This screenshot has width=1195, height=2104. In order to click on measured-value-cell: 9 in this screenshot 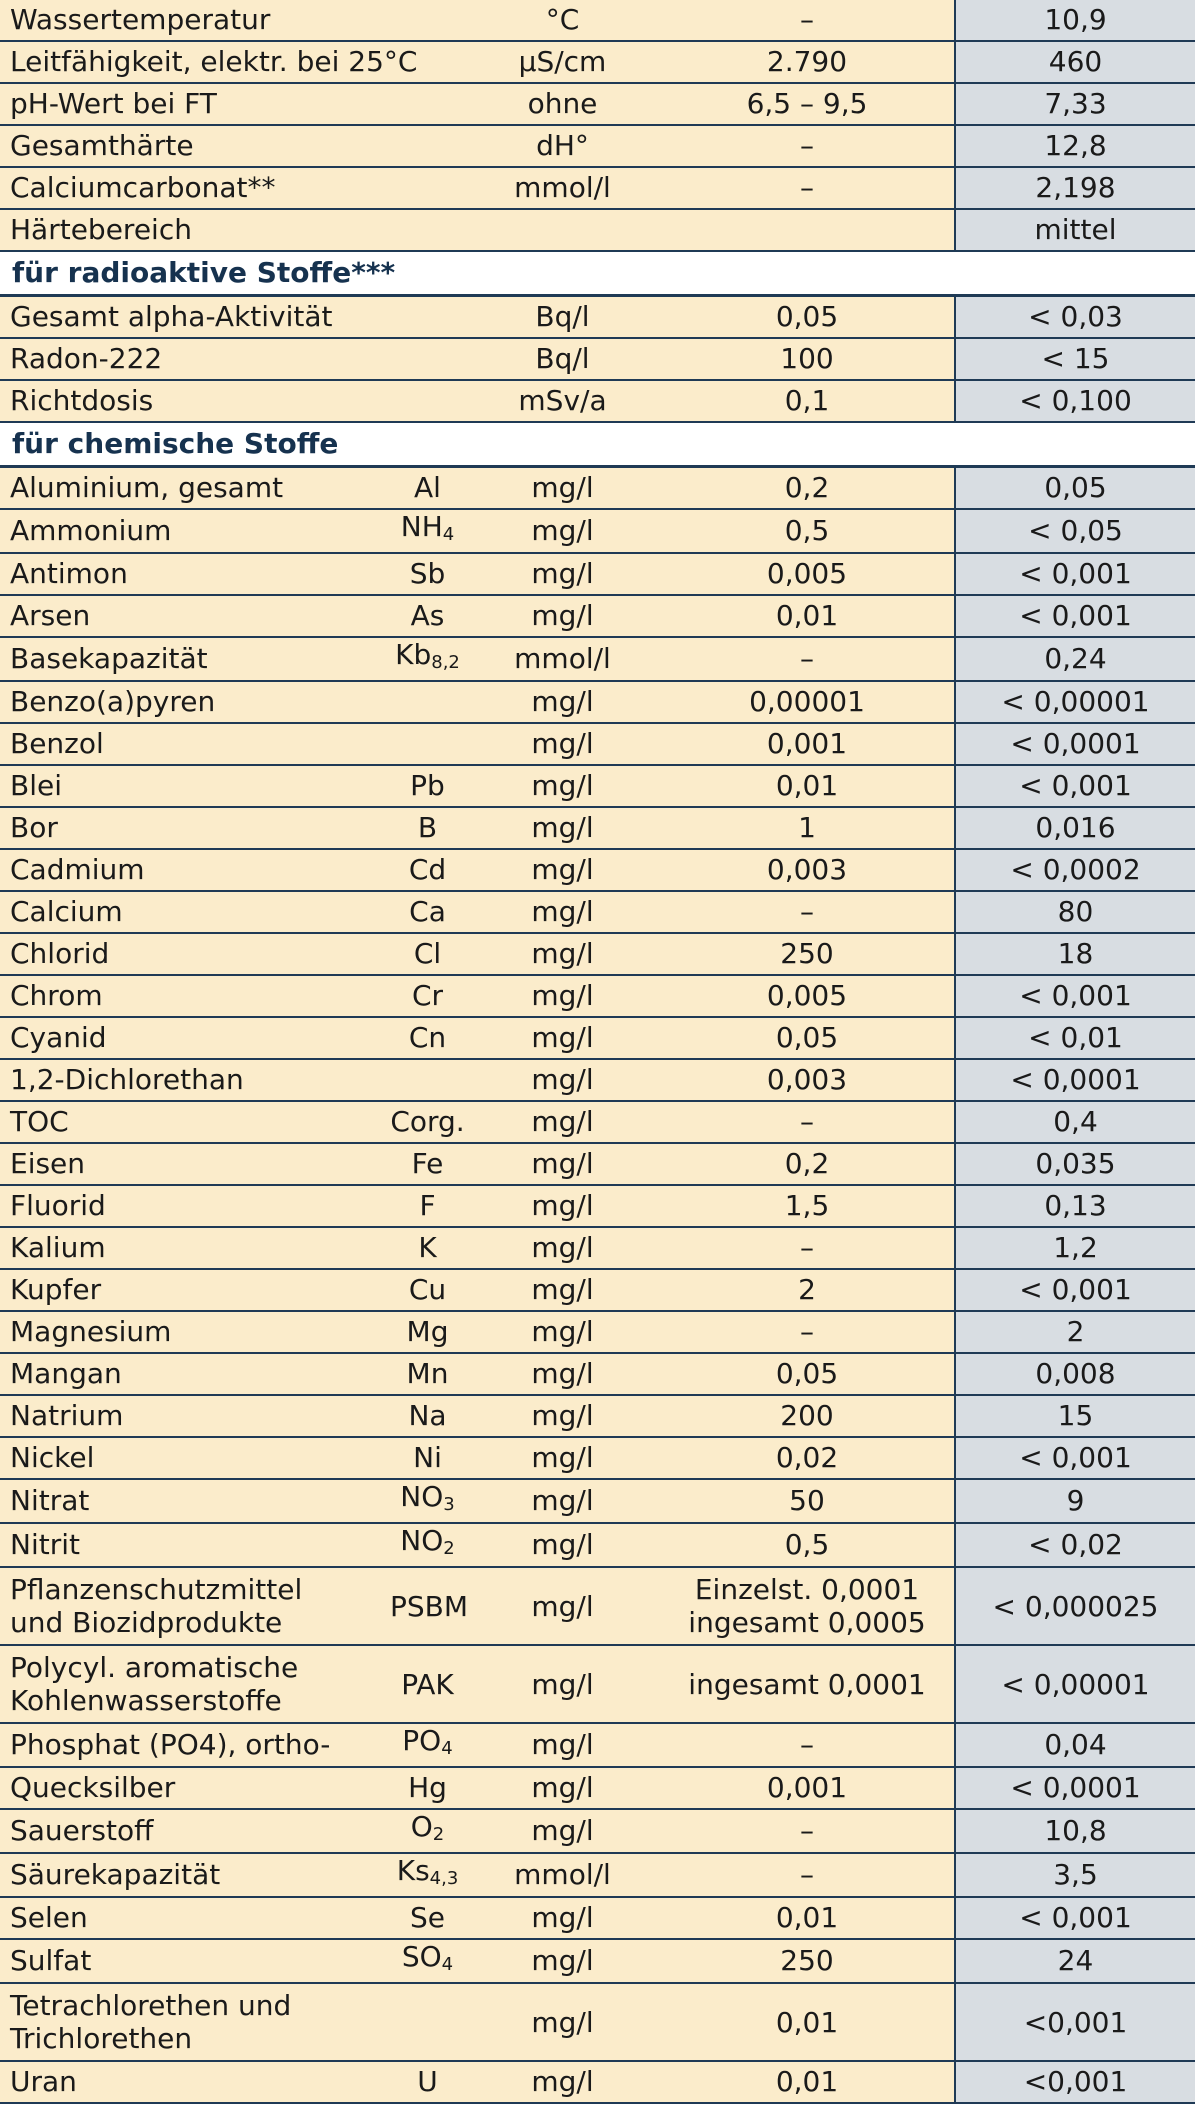, I will do `click(1074, 1501)`.